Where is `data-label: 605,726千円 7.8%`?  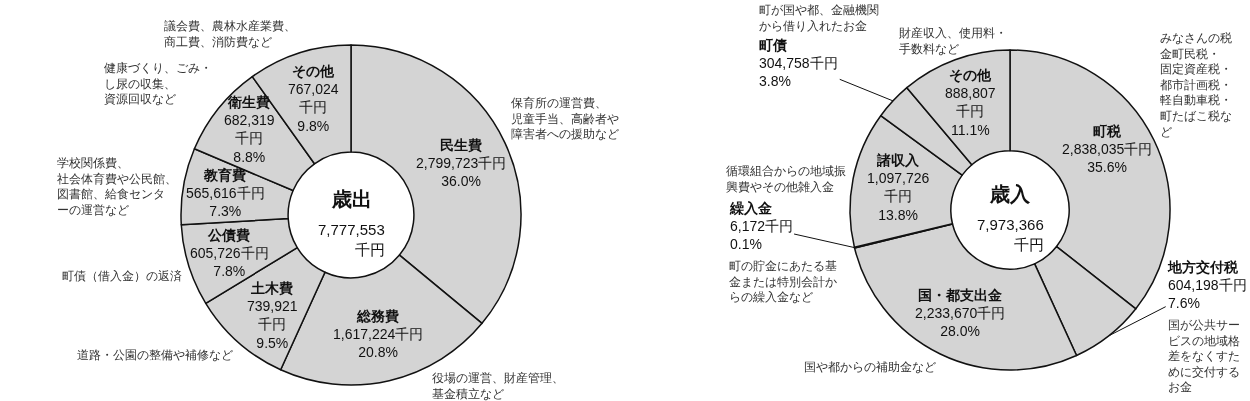
data-label: 605,726千円 7.8% is located at coordinates (229, 262).